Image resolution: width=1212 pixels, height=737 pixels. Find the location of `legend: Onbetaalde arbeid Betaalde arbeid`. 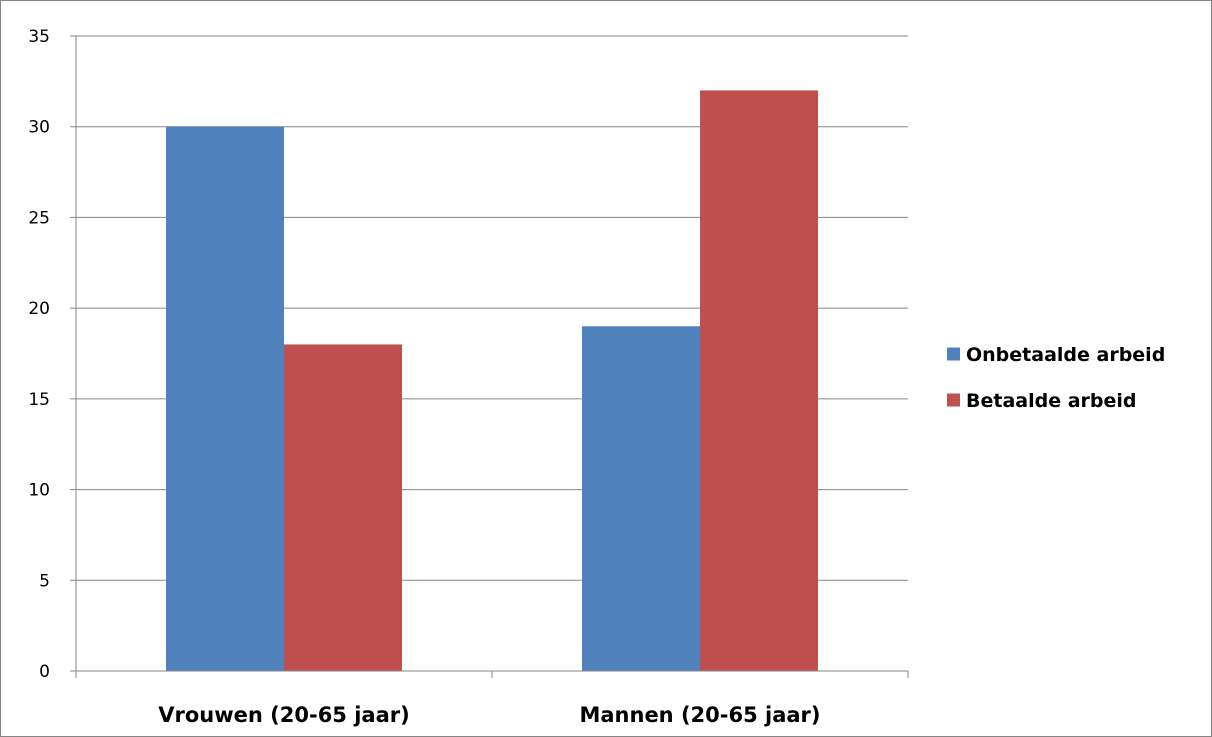

legend: Onbetaalde arbeid Betaalde arbeid is located at coordinates (1056, 378).